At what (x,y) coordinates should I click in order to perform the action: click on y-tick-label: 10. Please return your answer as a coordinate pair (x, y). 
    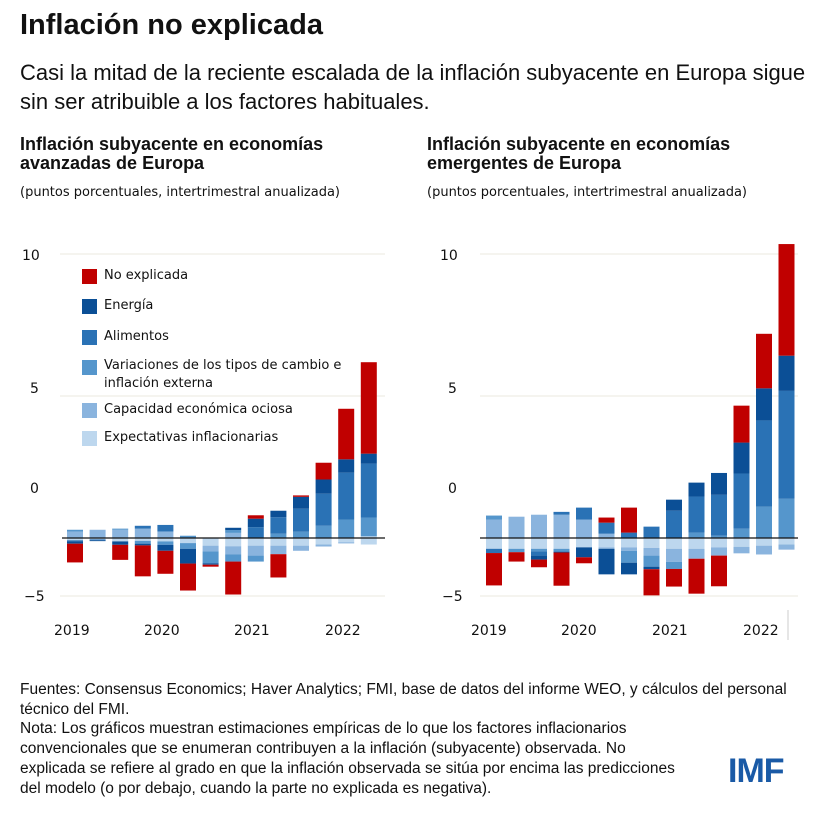
    Looking at the image, I should click on (449, 256).